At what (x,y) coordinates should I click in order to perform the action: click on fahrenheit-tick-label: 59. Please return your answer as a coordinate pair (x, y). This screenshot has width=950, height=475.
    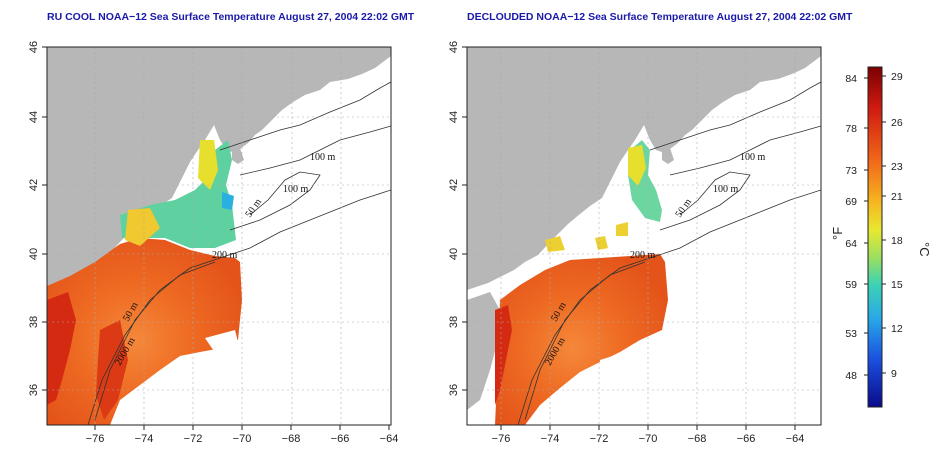
    Looking at the image, I should click on (851, 285).